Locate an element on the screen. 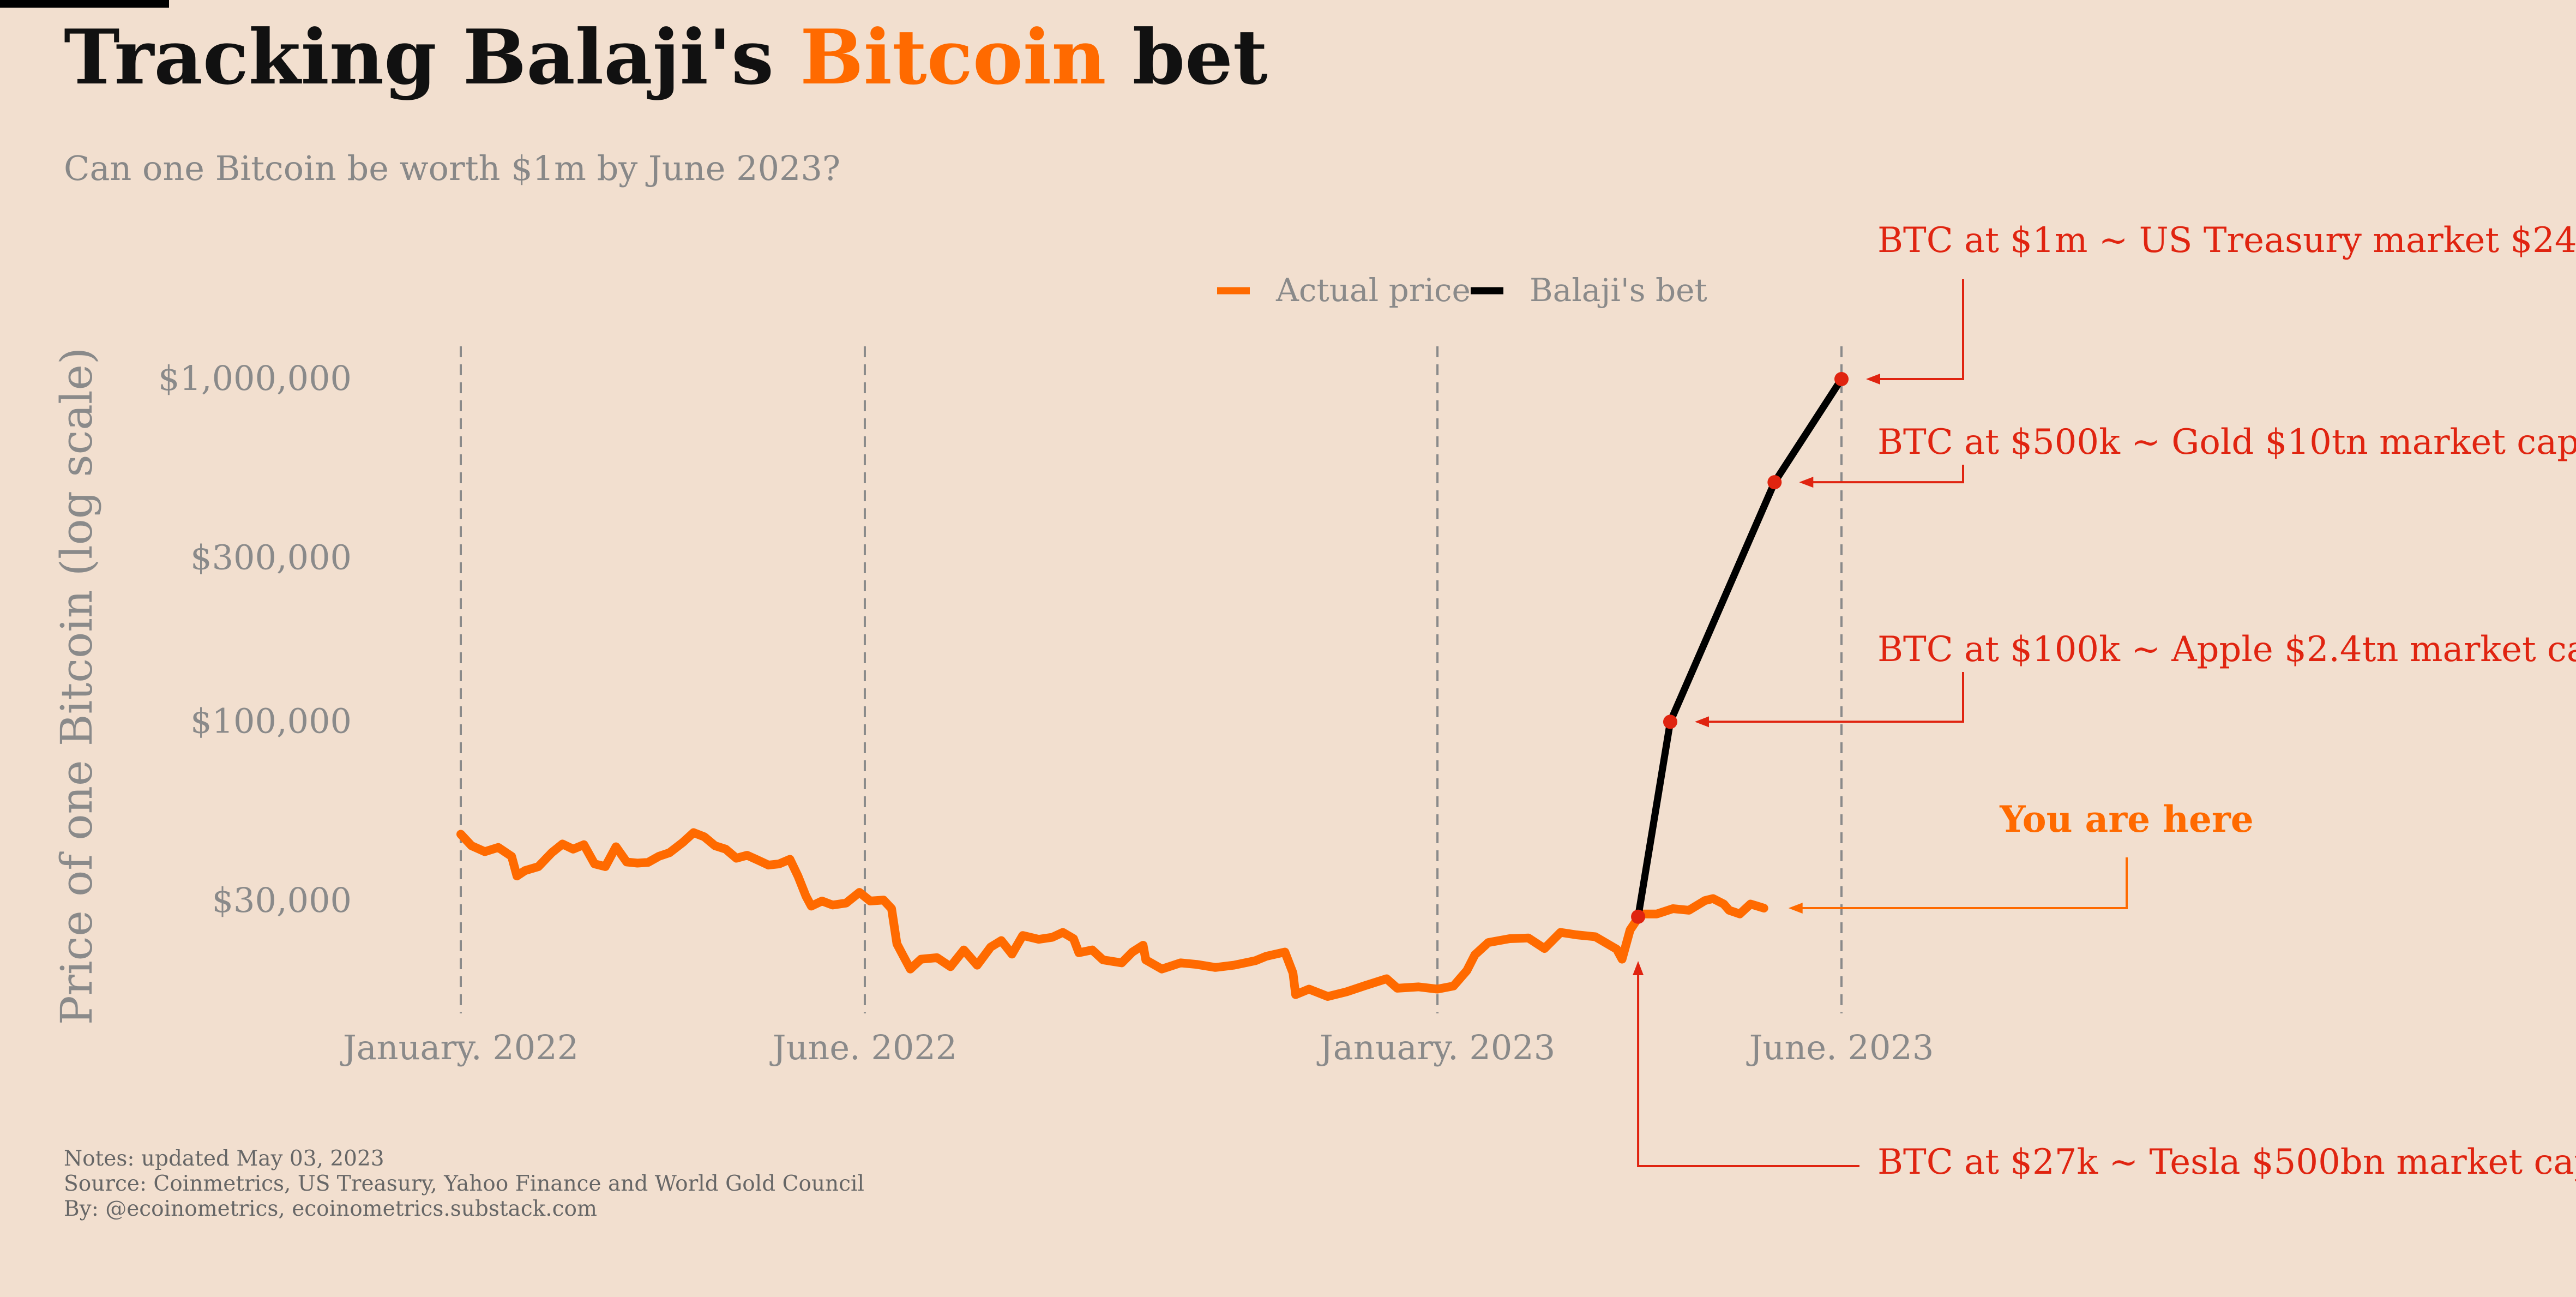 The height and width of the screenshot is (1297, 2576). annotation-1m: BTC at $1m ~ US Treasury market $24tn is located at coordinates (2226, 240).